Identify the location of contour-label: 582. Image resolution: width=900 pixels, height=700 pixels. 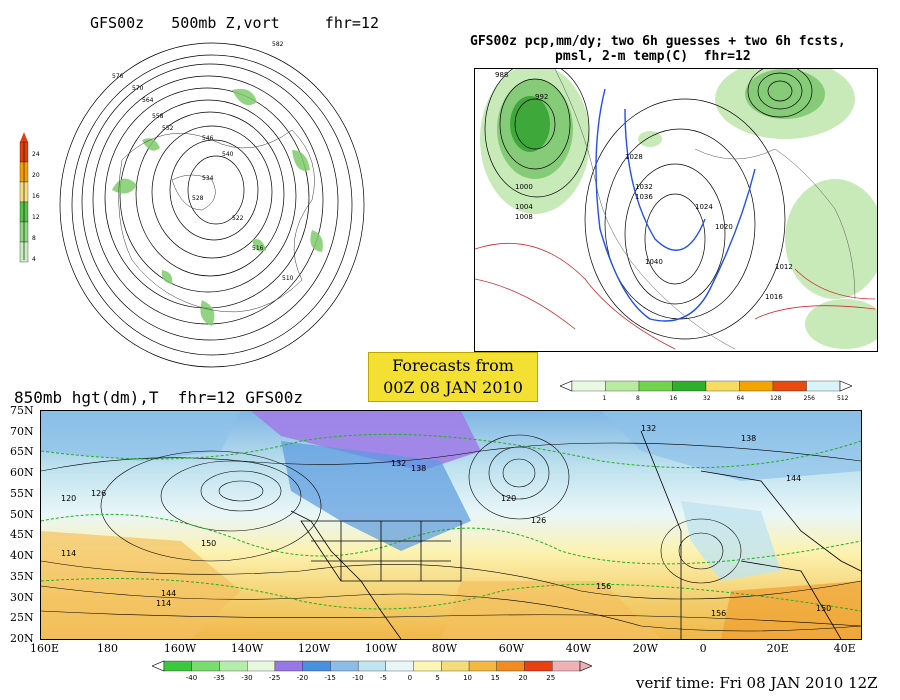
(278, 44).